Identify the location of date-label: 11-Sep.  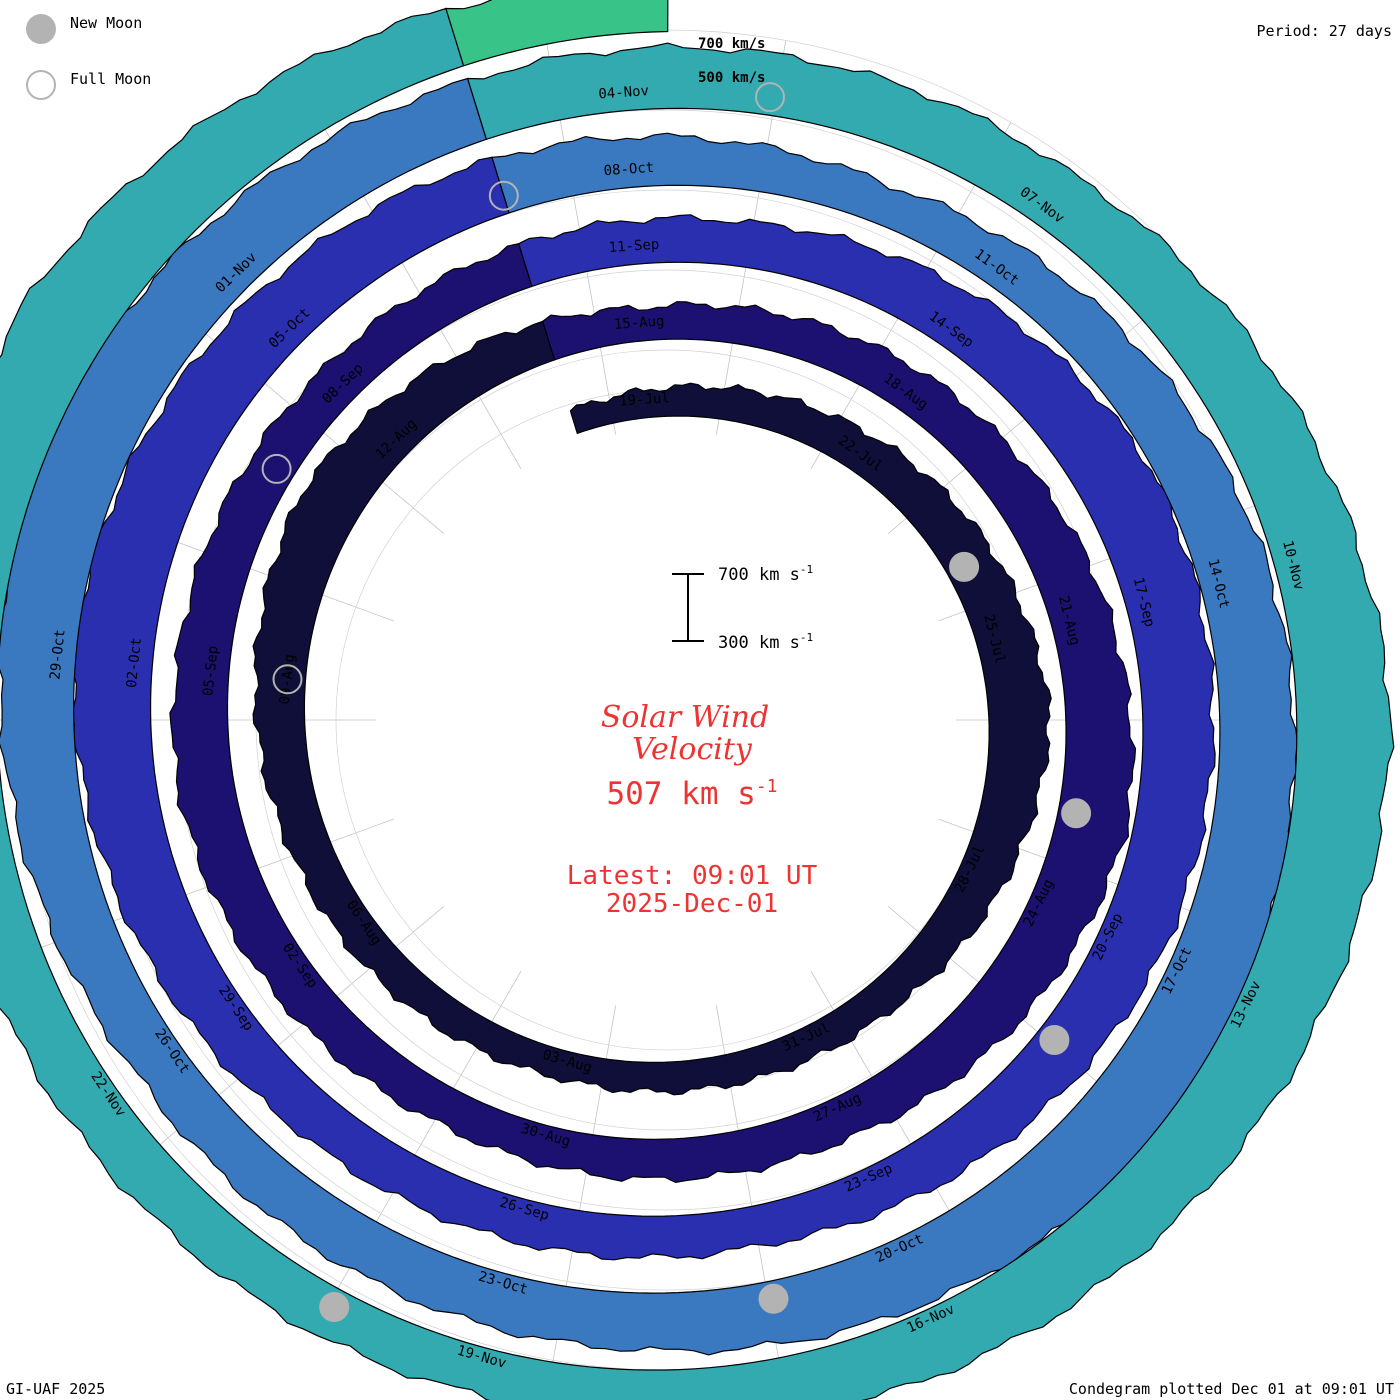
(634, 246).